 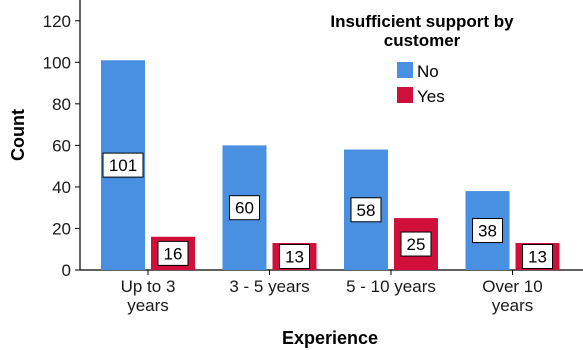 I want to click on data-label: 60, so click(x=244, y=208).